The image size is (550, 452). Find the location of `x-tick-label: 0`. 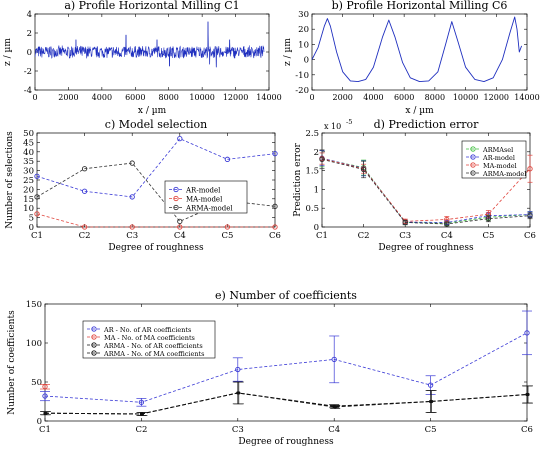

x-tick-label: 0 is located at coordinates (311, 97).